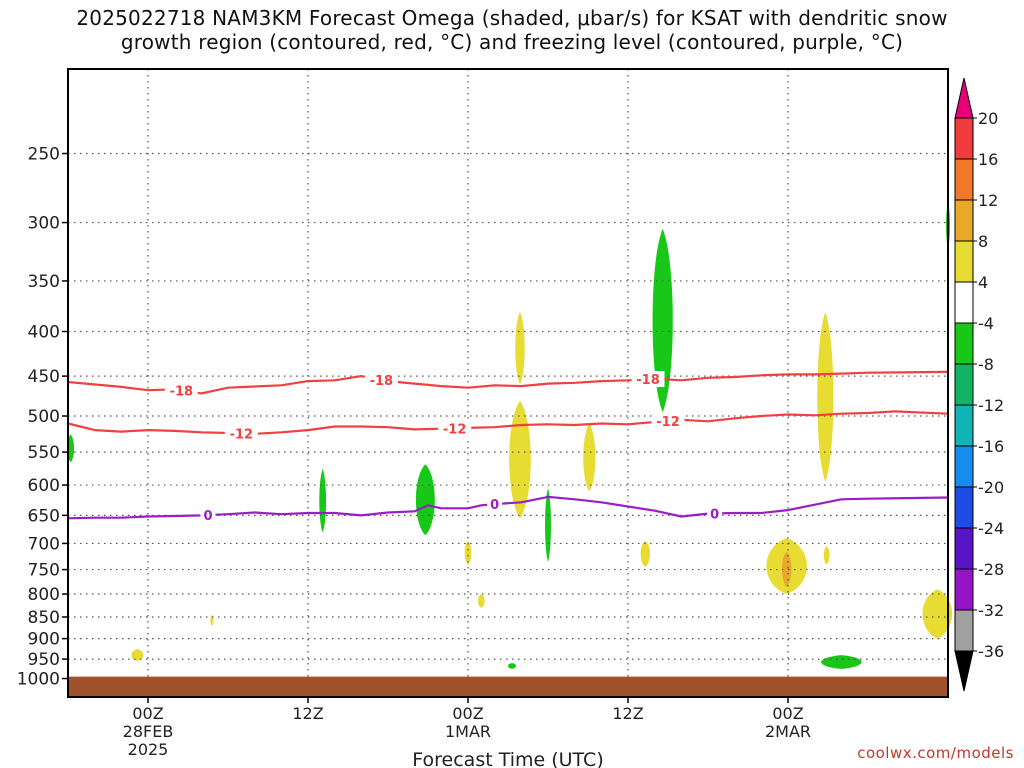 The height and width of the screenshot is (768, 1024). I want to click on colorbar-label-0: 20, so click(988, 118).